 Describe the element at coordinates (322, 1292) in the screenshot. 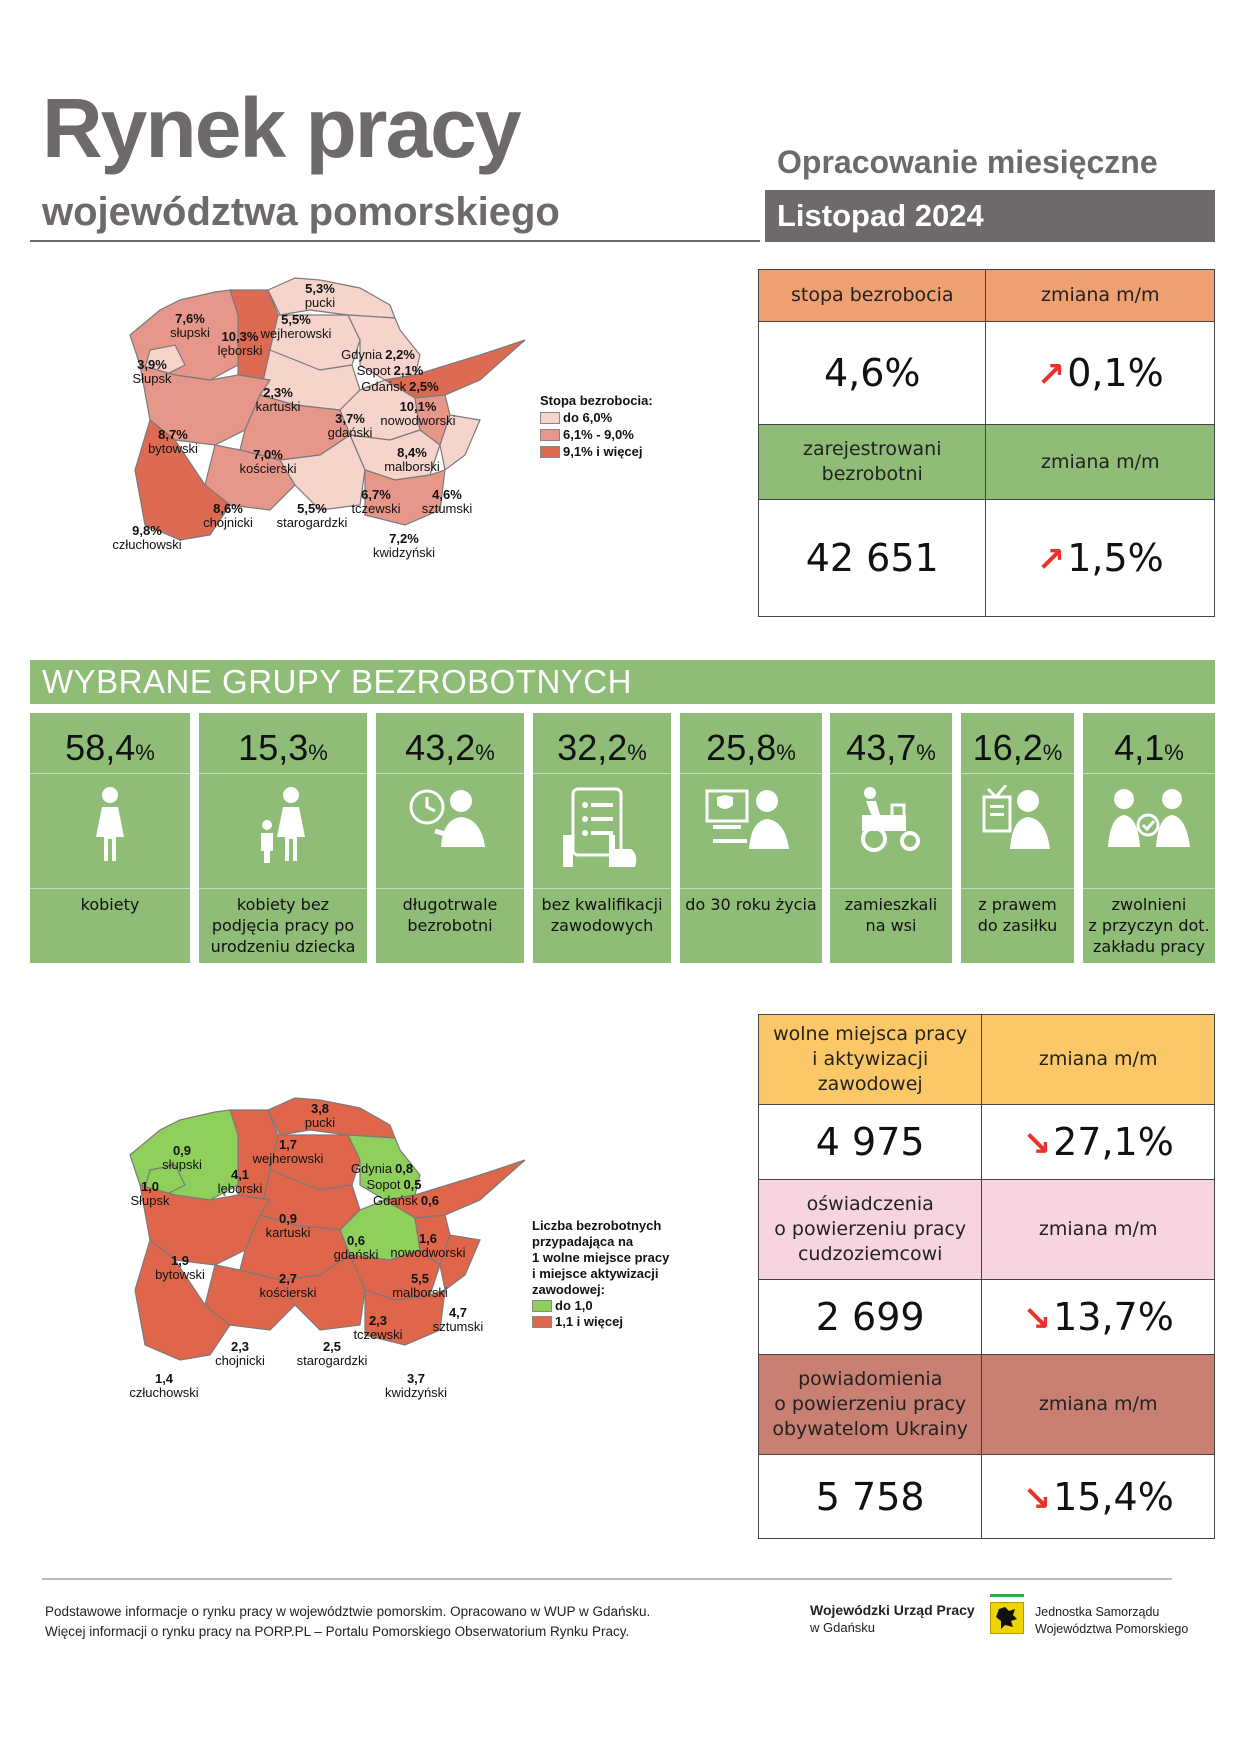

I see `map2-region-starogardzki` at that location.